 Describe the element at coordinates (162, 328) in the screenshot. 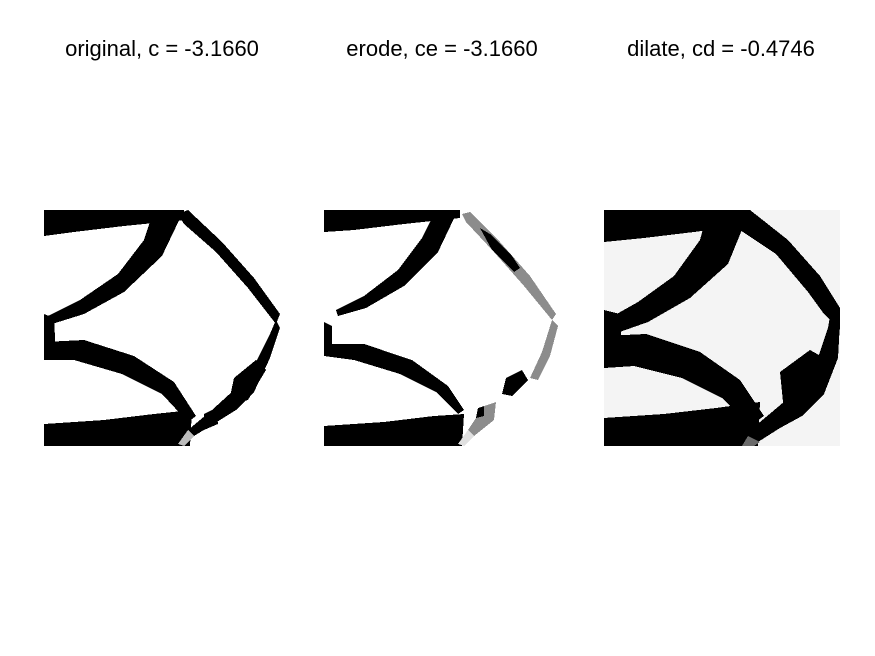

I see `panel-image-original` at that location.